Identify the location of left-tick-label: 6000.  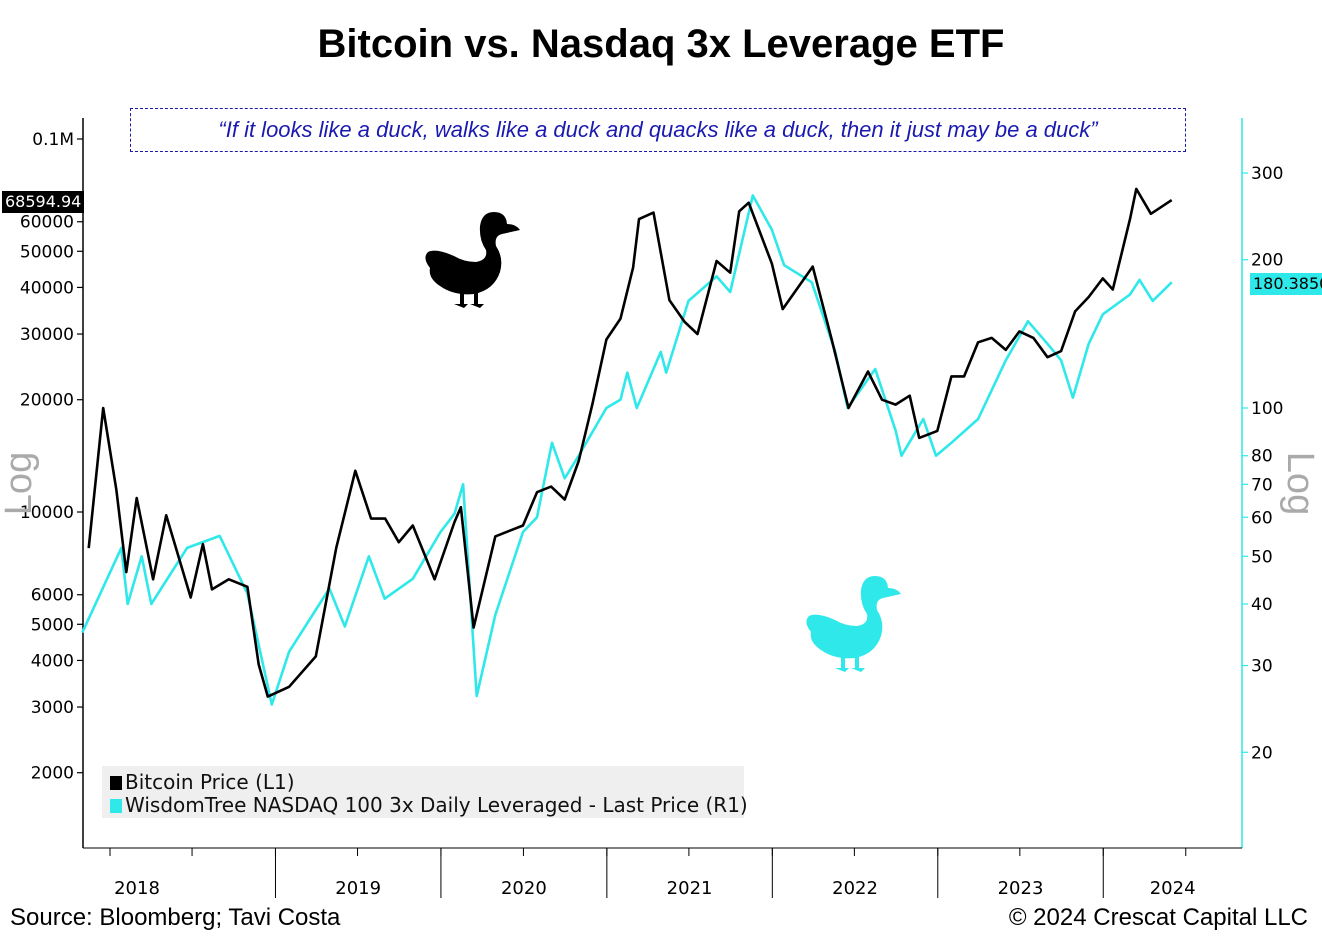
(52, 596).